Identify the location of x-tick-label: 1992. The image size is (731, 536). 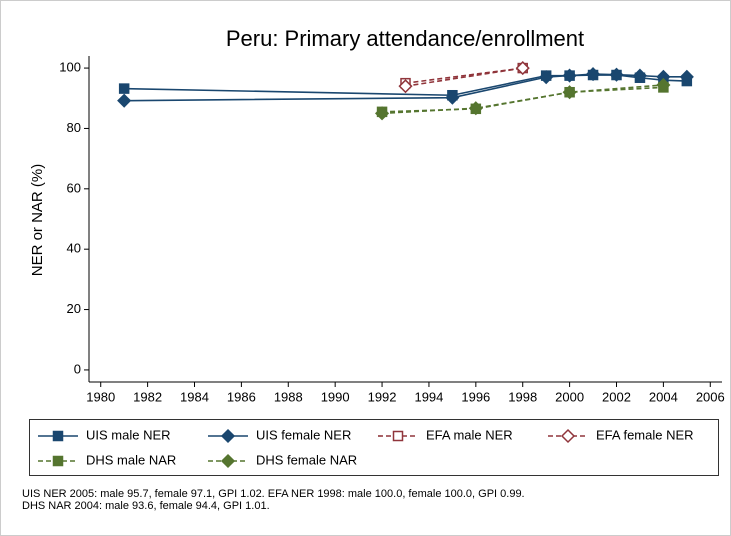
(382, 396).